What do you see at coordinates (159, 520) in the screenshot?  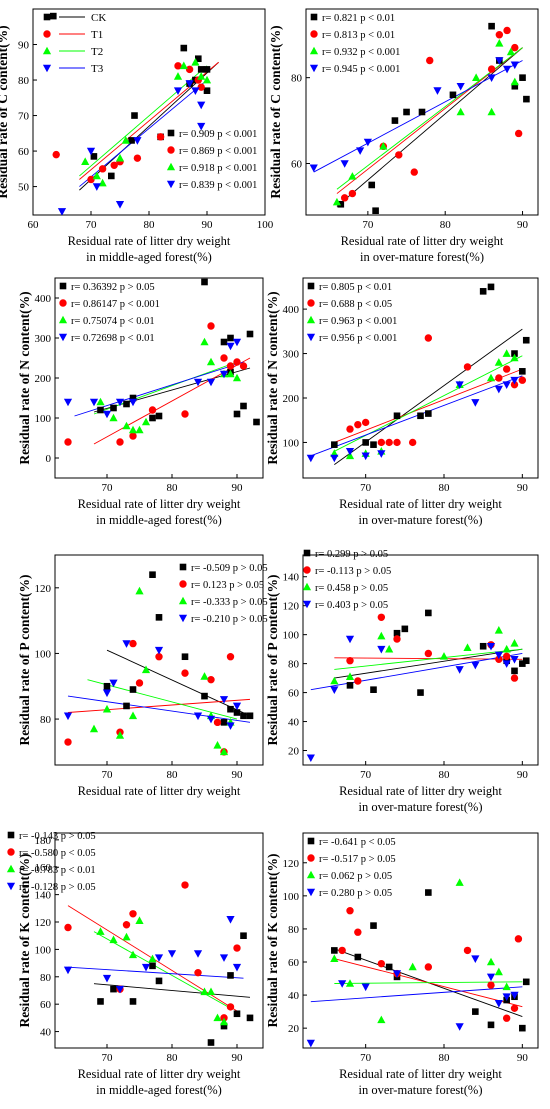 I see `x-axis-label: in middle-aged forest(%)` at bounding box center [159, 520].